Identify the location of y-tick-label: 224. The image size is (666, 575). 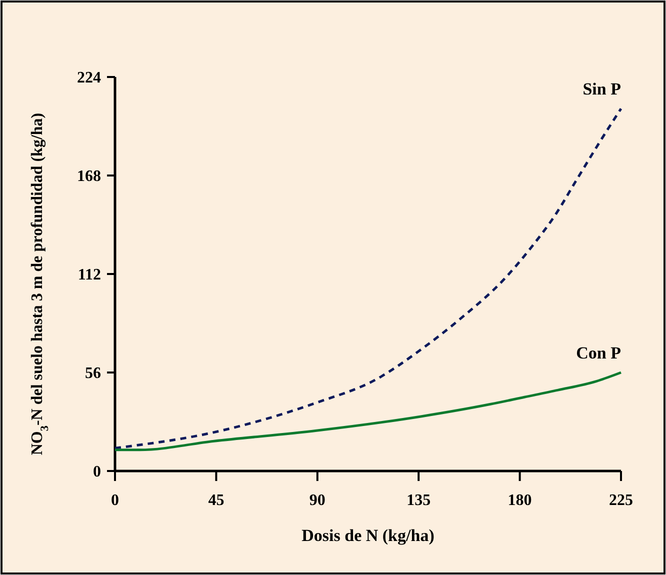
(89, 78).